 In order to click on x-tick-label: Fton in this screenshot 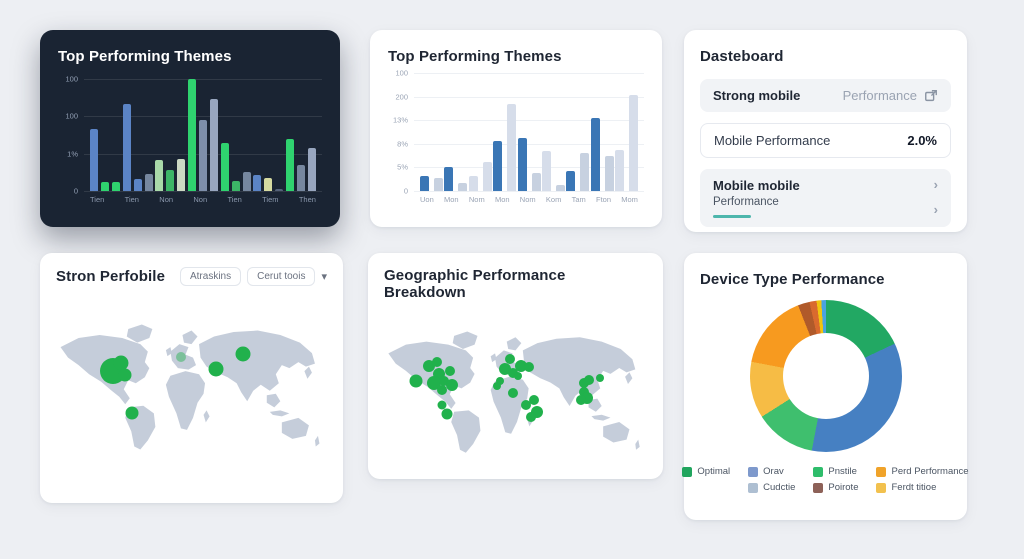, I will do `click(603, 199)`.